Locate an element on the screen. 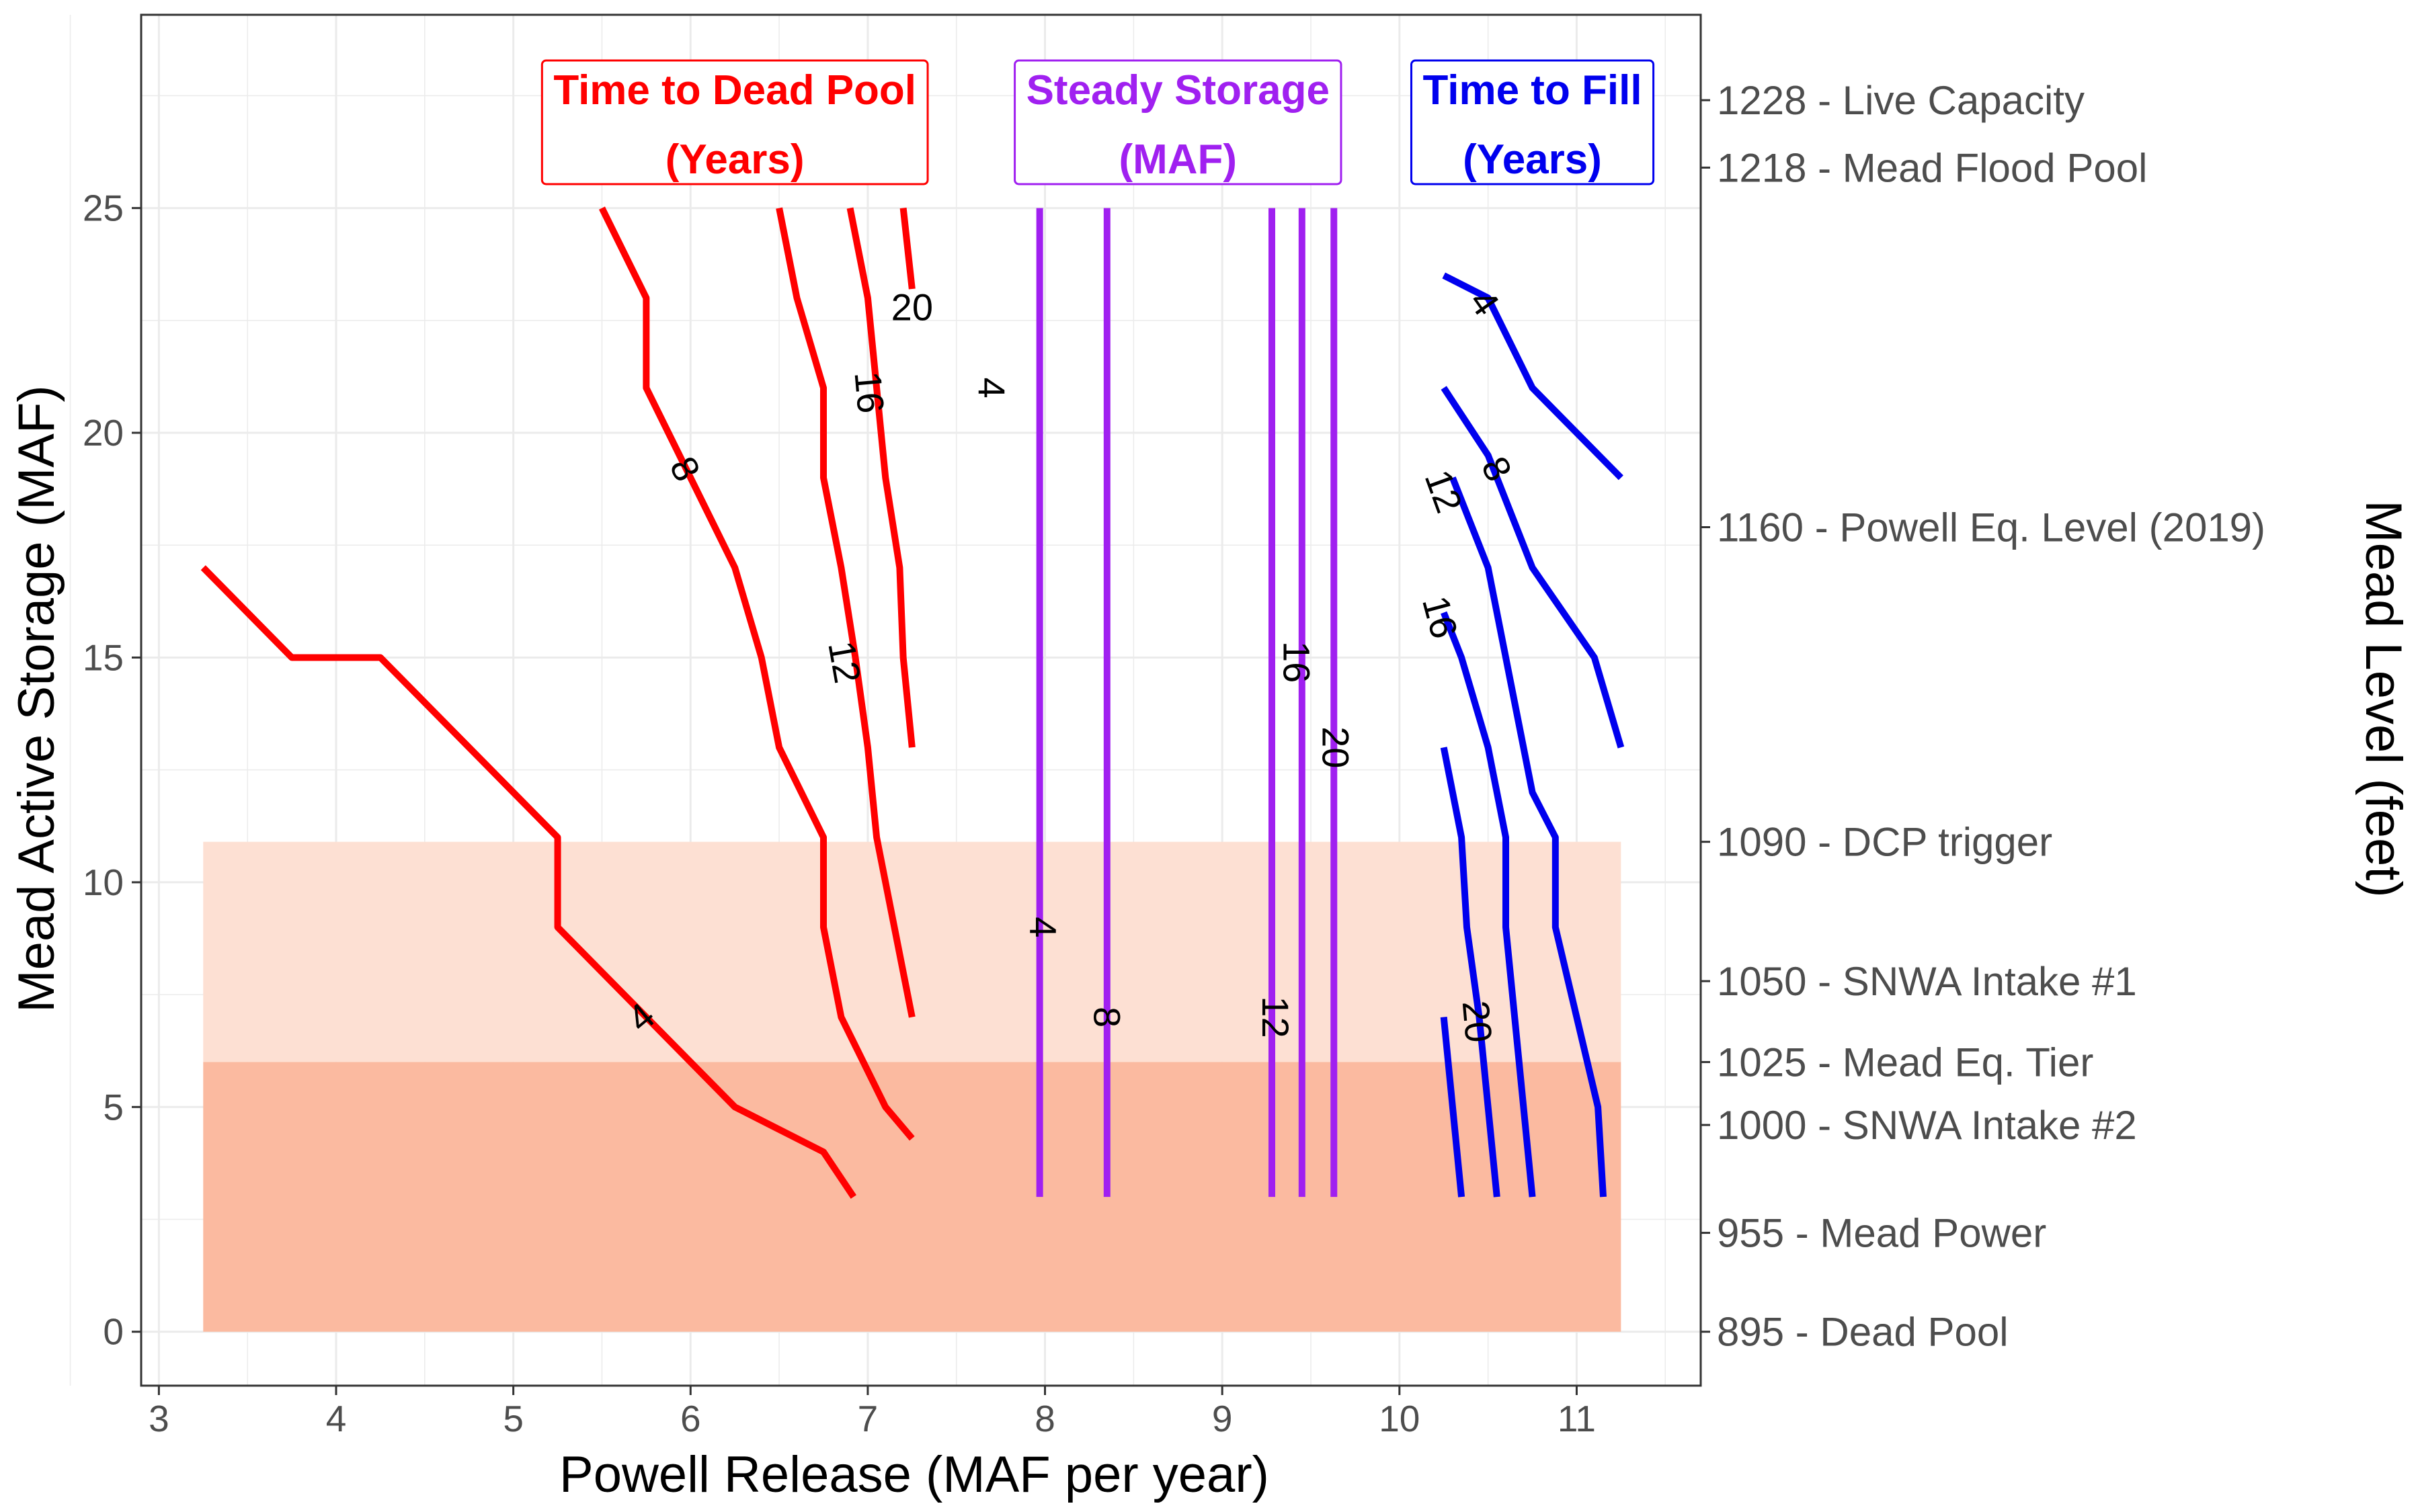 This screenshot has width=2420, height=1512. legend-title: Time to Fill is located at coordinates (1532, 91).